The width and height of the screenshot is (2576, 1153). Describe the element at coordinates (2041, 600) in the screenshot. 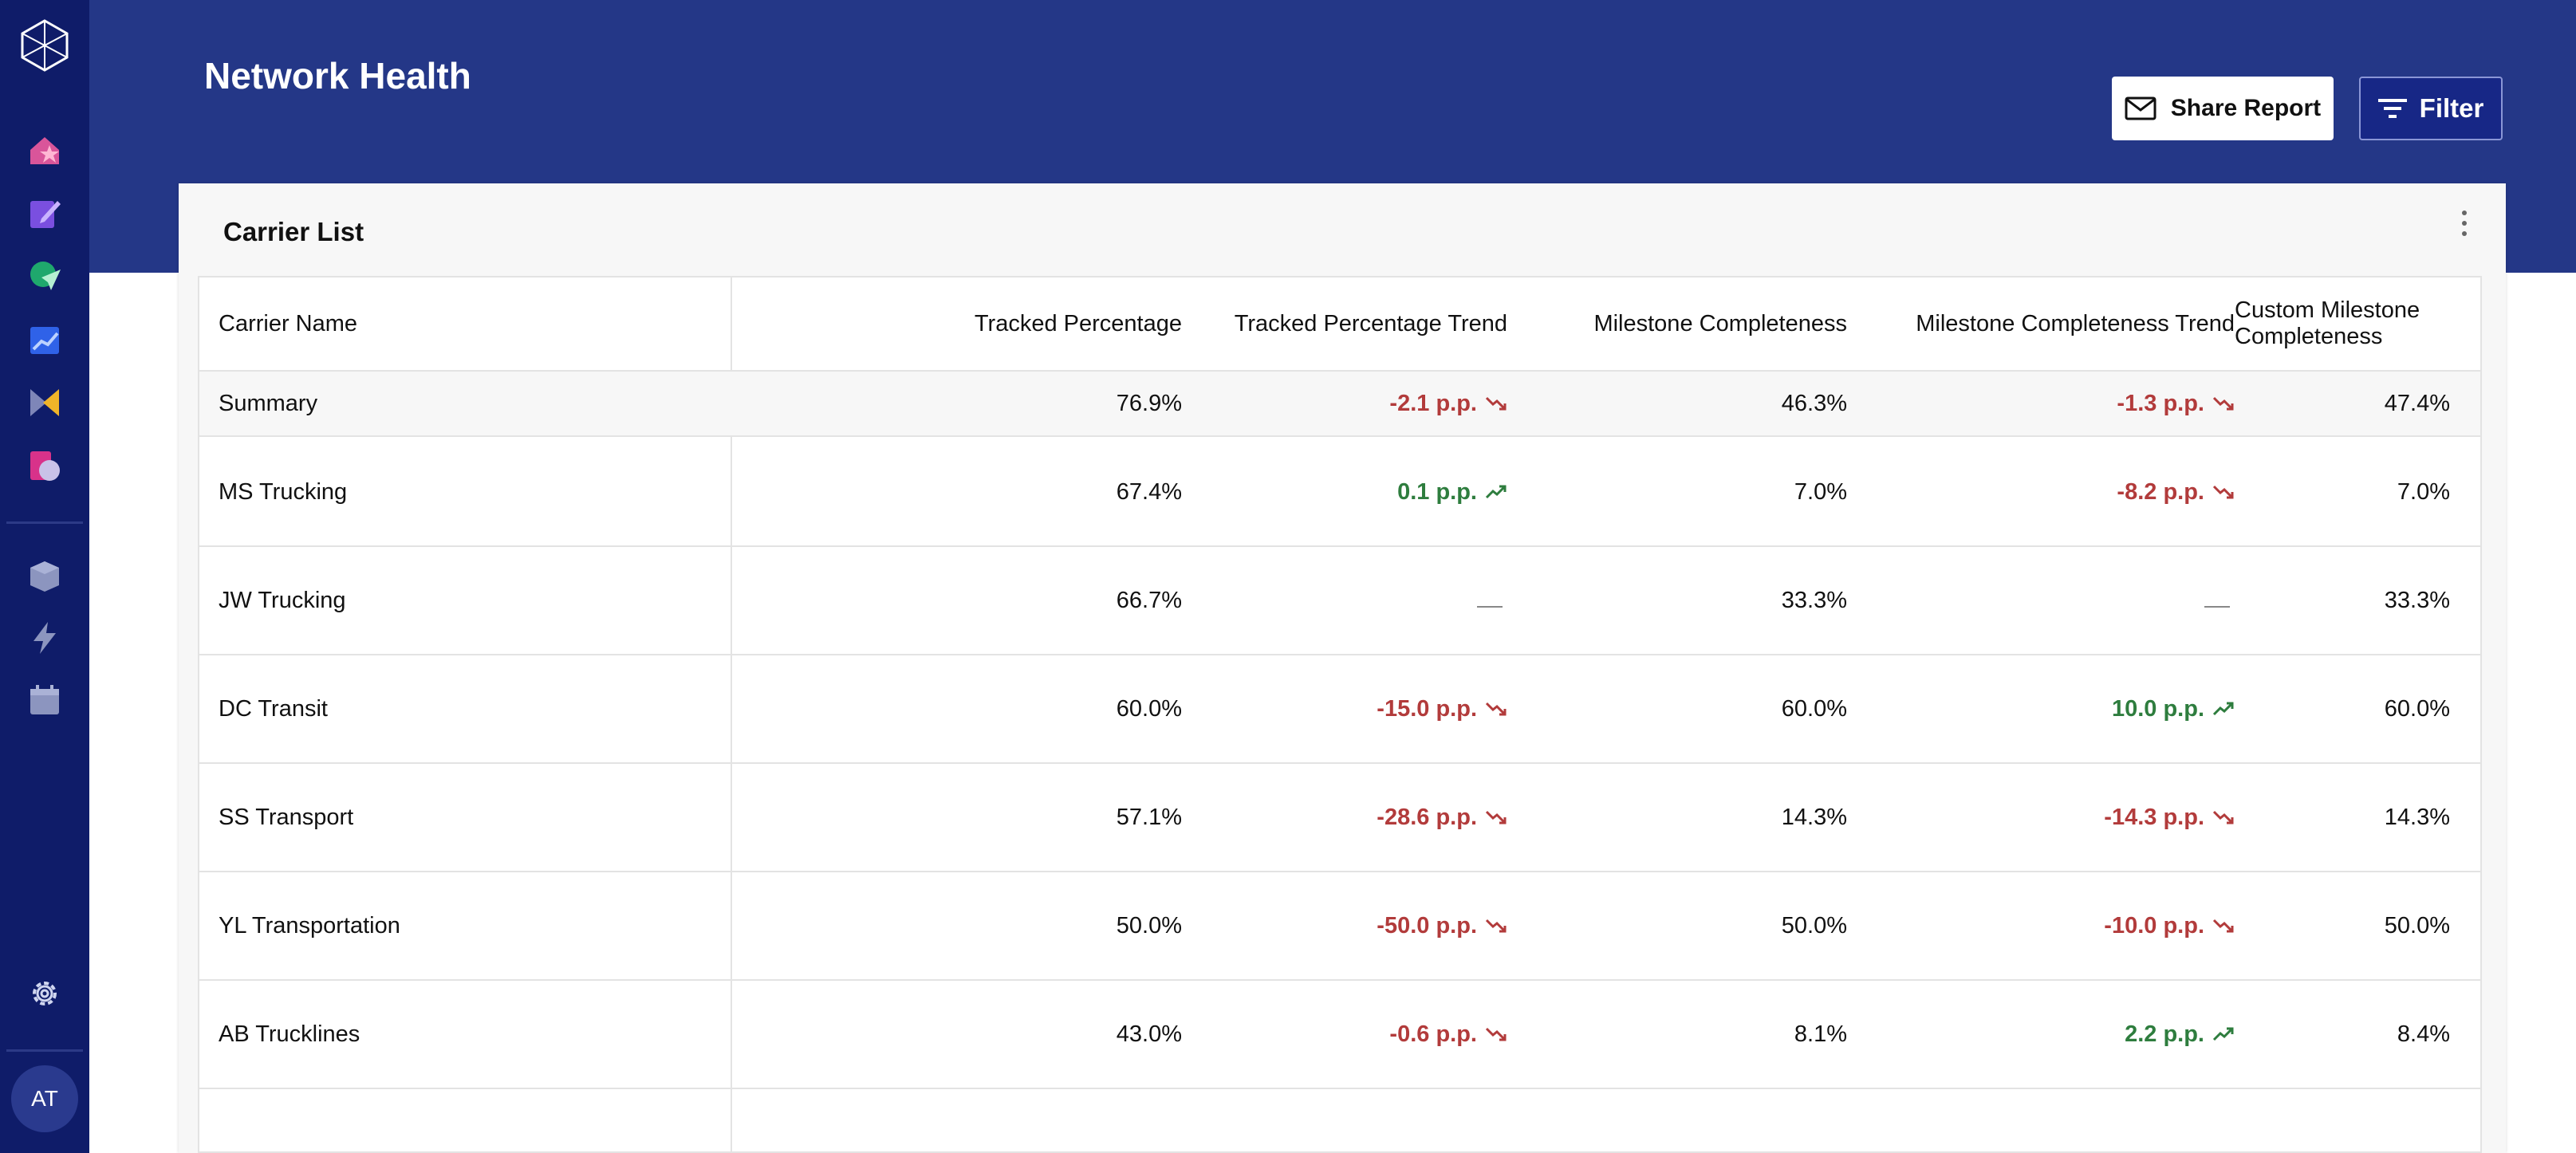

I see `milestone-trend-cell` at that location.